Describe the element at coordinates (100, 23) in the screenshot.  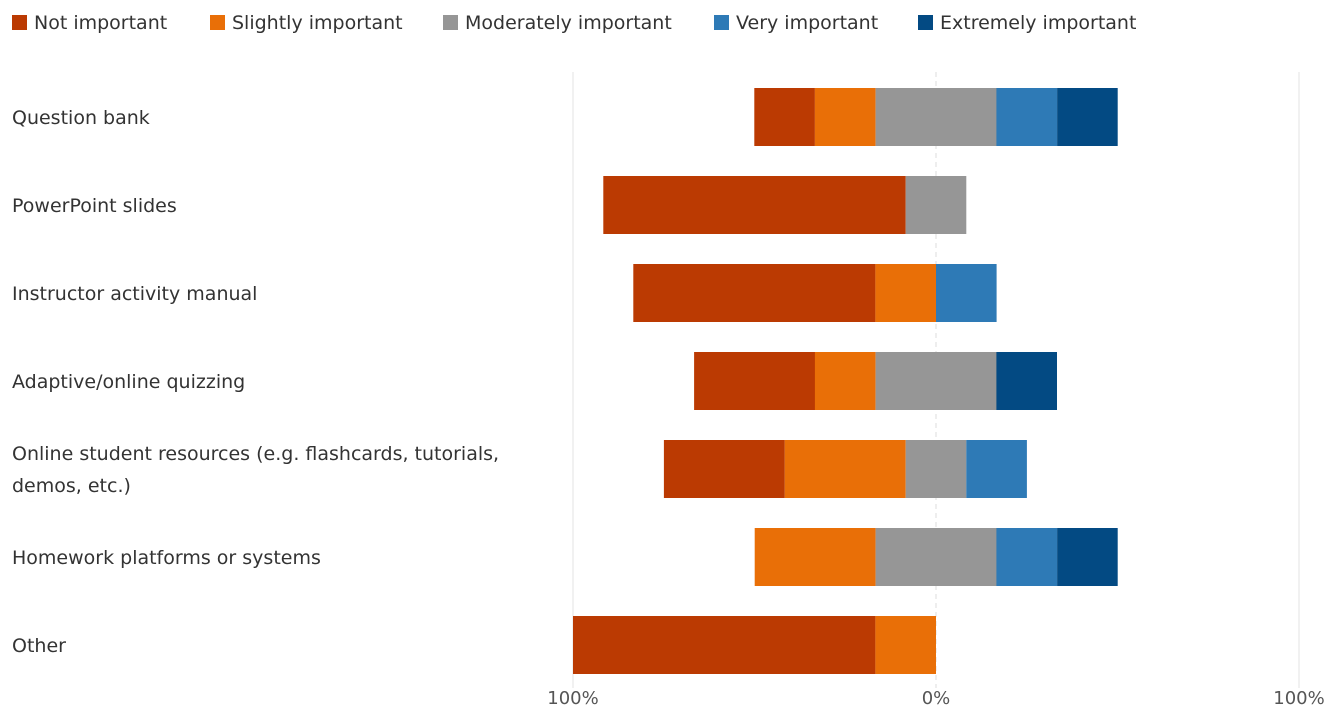
I see `legend-label-1: Not important` at that location.